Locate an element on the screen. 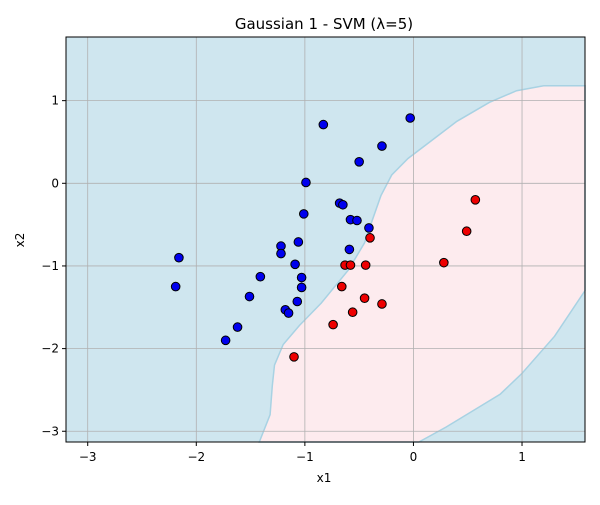  x-tick-label: 0 is located at coordinates (414, 457).